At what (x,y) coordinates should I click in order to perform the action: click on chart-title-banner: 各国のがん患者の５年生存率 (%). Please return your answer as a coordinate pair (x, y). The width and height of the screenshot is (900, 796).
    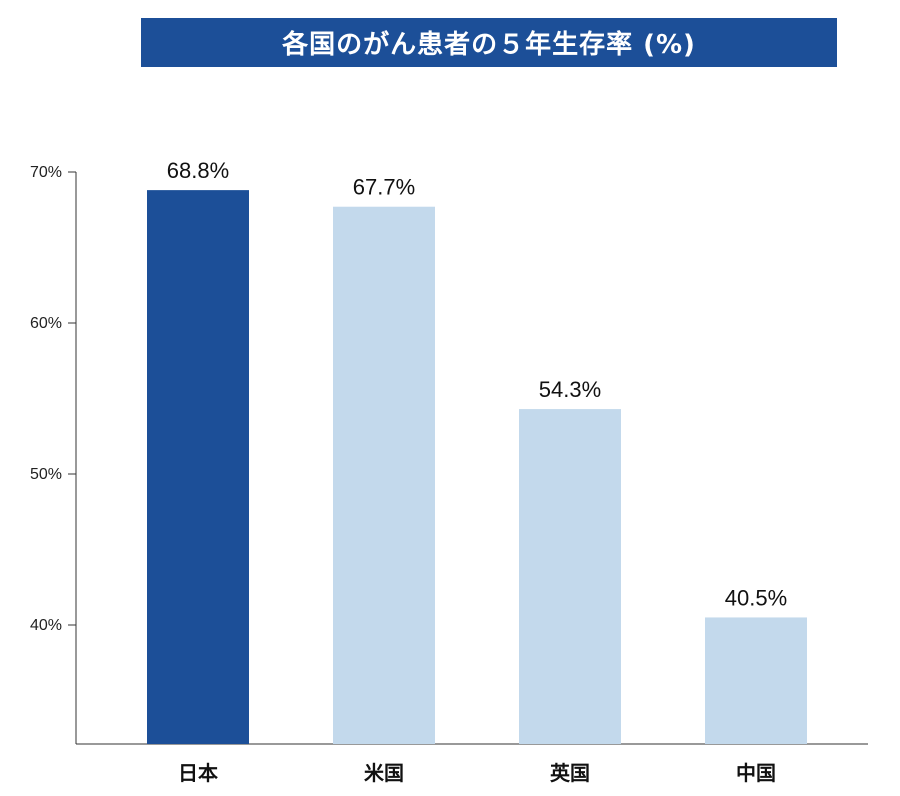
    Looking at the image, I should click on (489, 42).